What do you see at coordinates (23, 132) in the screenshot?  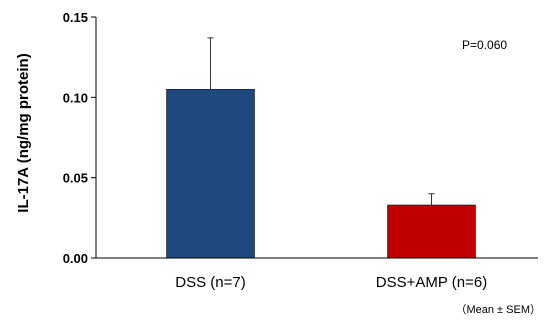 I see `y-axis-label: IL-17A (ng/mg protein)` at bounding box center [23, 132].